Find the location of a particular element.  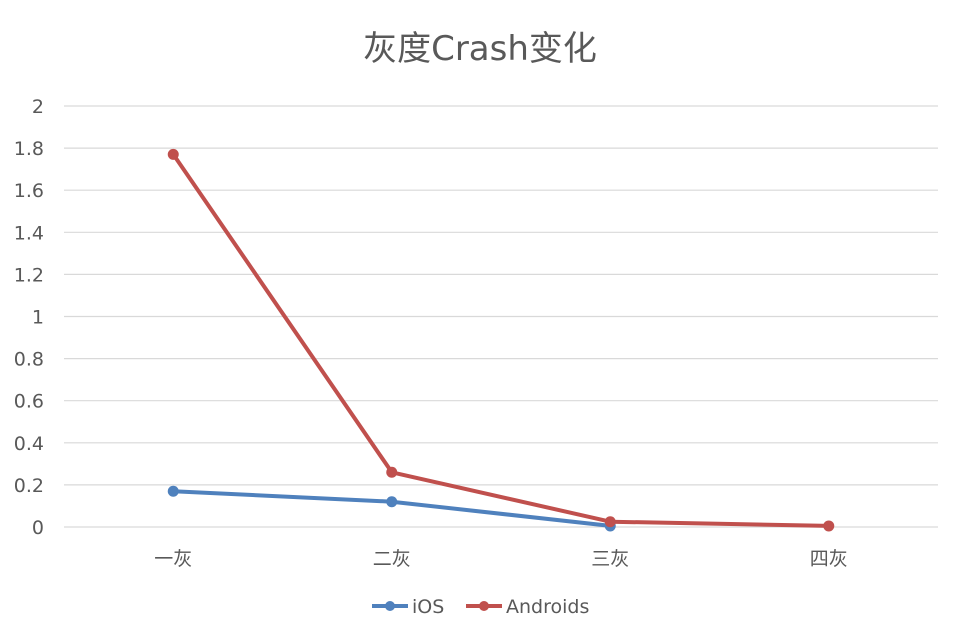

y-axis-ticks: 0 0.2 0.4 0.6 0.8 1 1.2 1.4 1.6 1.8 2 is located at coordinates (29, 317).